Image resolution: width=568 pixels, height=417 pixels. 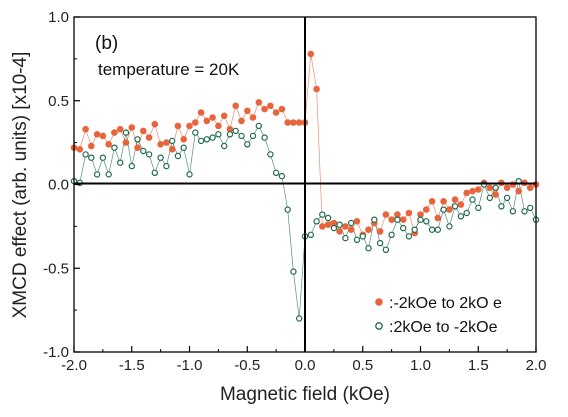 What do you see at coordinates (420, 365) in the screenshot?
I see `x-tick-label: 1.0` at bounding box center [420, 365].